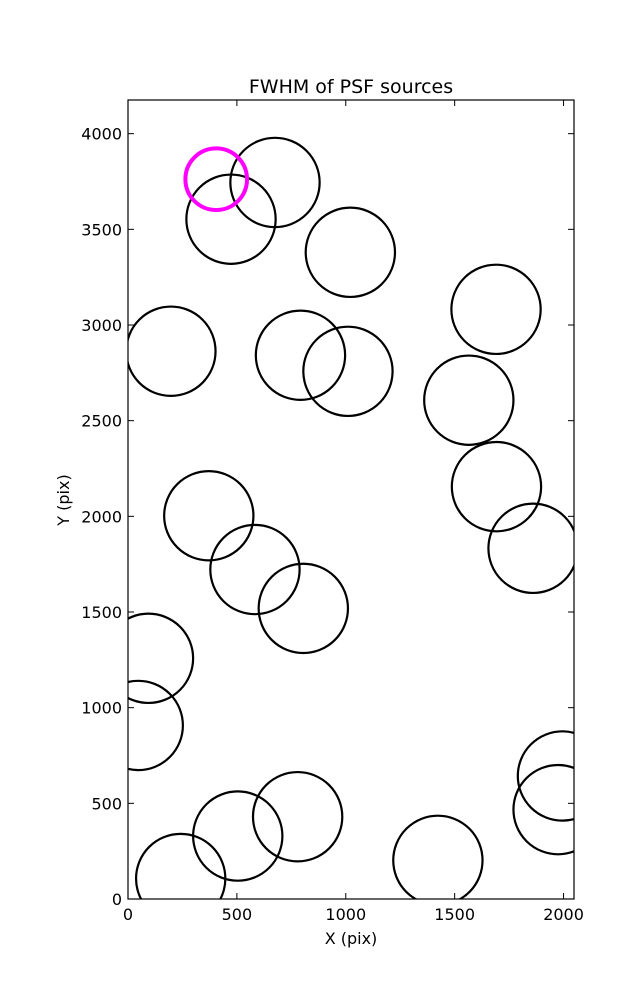  Describe the element at coordinates (101, 708) in the screenshot. I see `y-tick-label: 1000` at that location.